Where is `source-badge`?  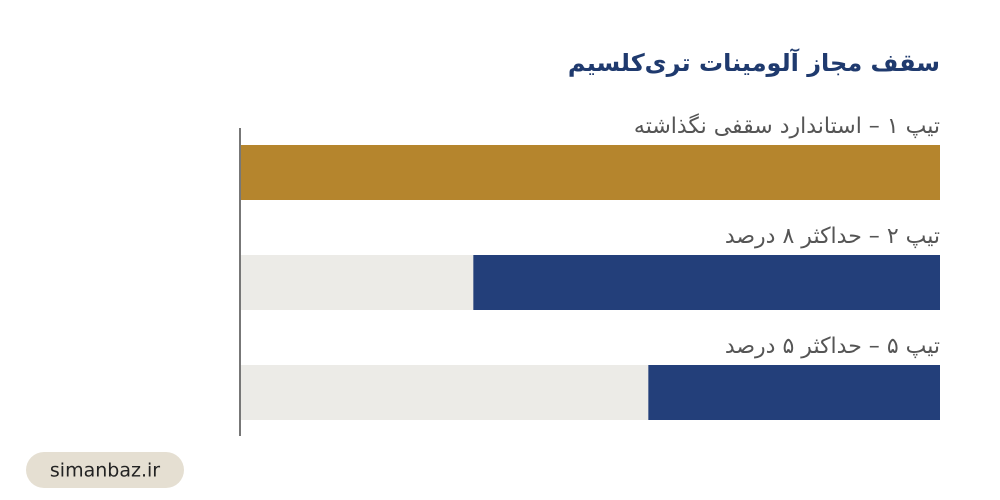
source-badge is located at coordinates (105, 470).